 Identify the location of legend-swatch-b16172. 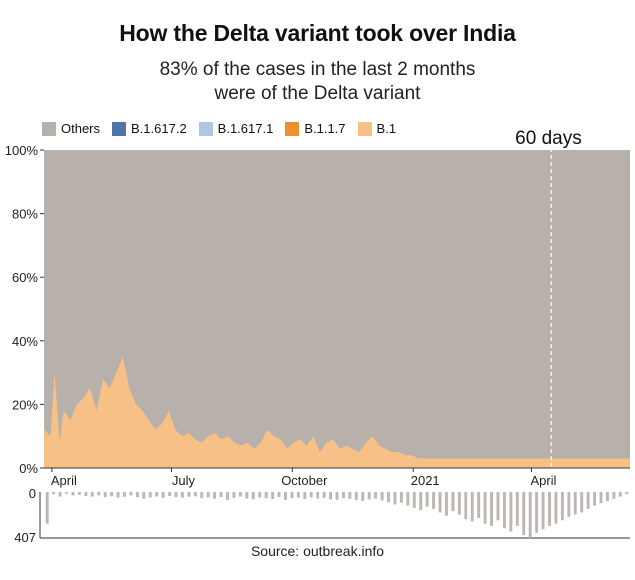
(119, 128).